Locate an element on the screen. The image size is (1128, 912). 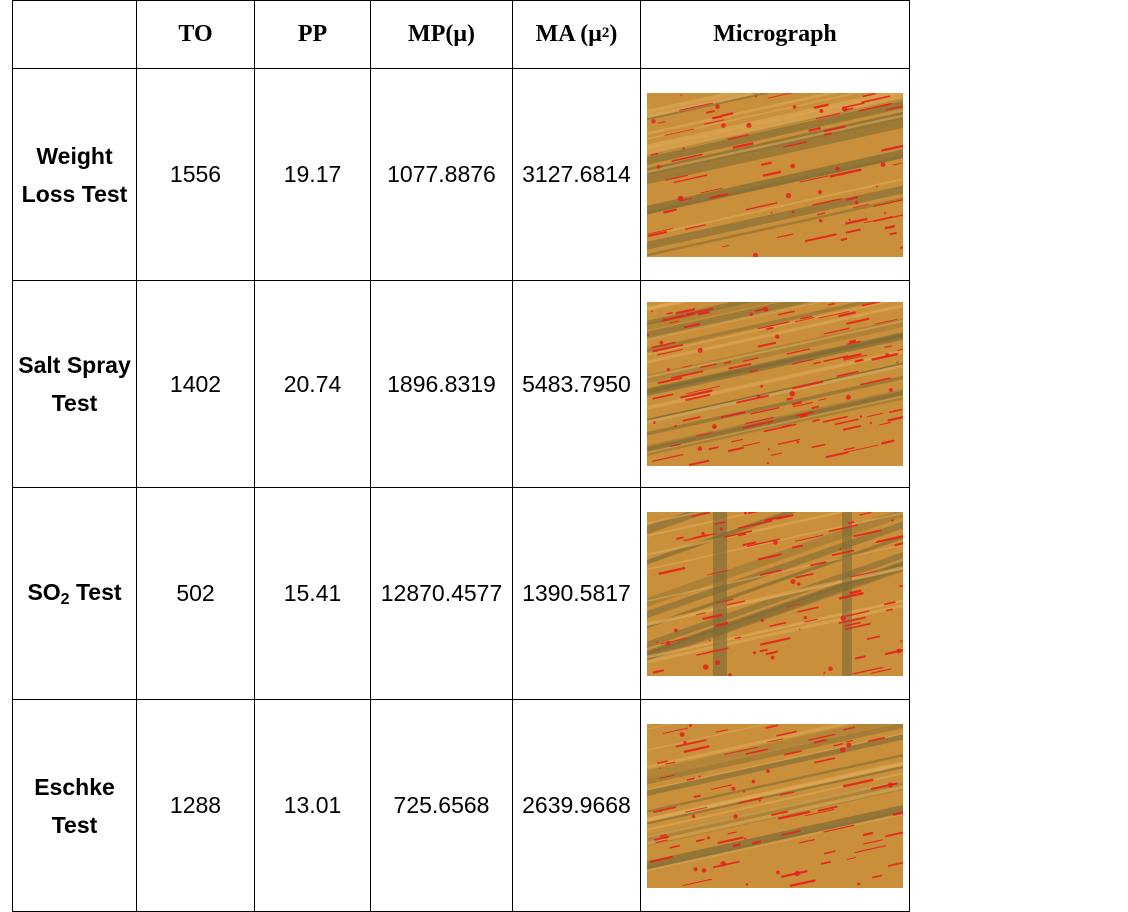
cell-to: 1288 is located at coordinates (196, 806).